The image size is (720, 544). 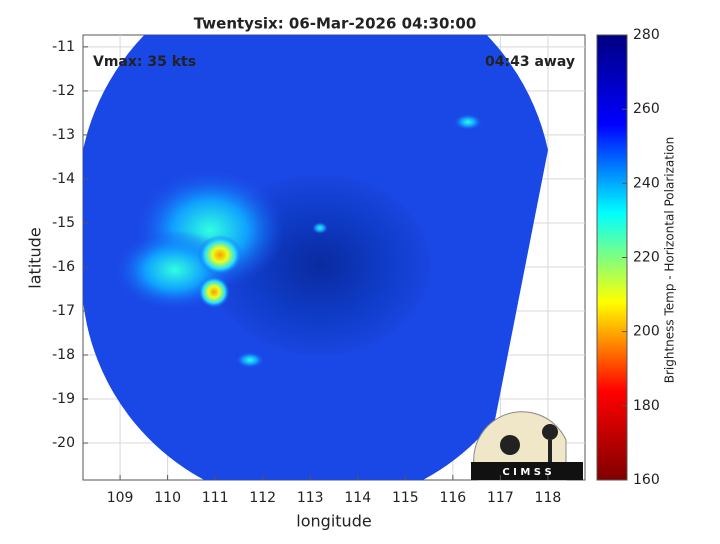 What do you see at coordinates (452, 498) in the screenshot?
I see `x-tick-label: 116` at bounding box center [452, 498].